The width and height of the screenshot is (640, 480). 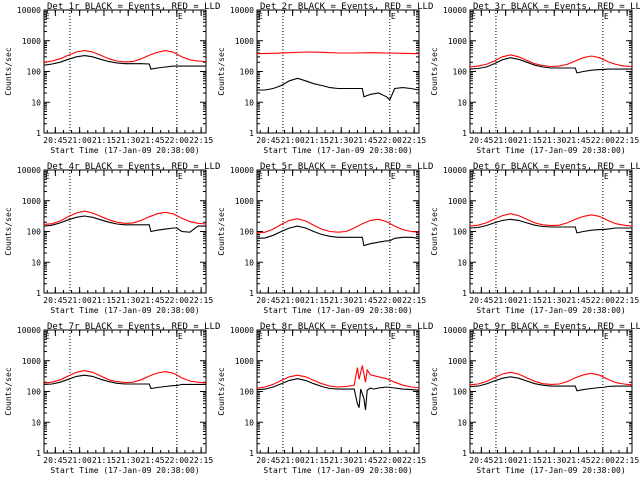 I want to click on chart-title: Det 1r BLACK = Events, RED = LLD, so click(x=133, y=7).